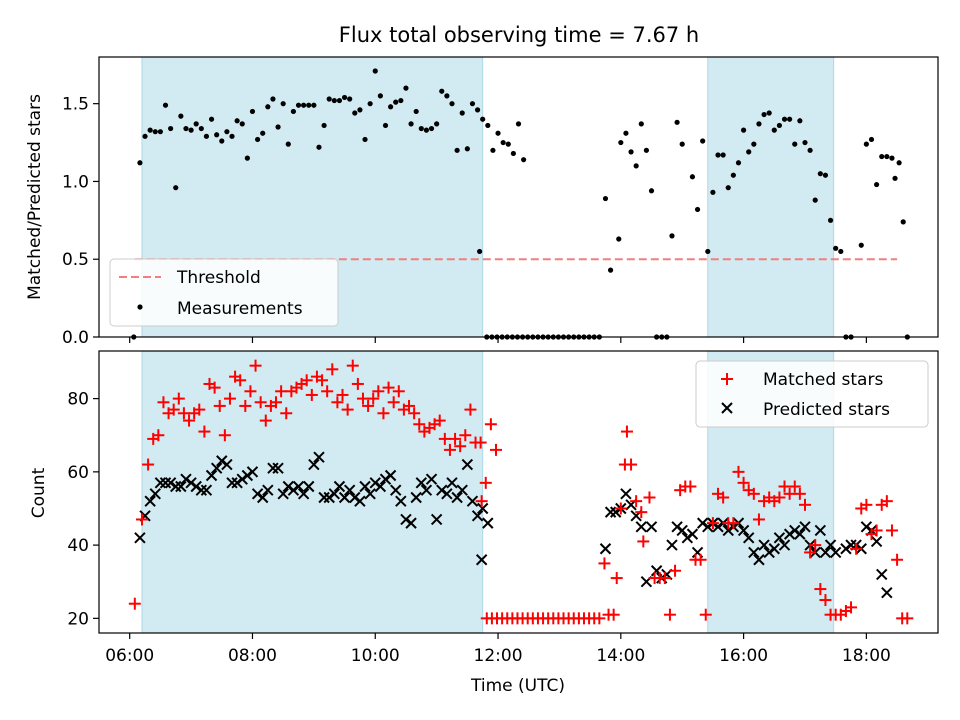 This screenshot has width=960, height=720. I want to click on bottom-ytick-label: 80, so click(78, 400).